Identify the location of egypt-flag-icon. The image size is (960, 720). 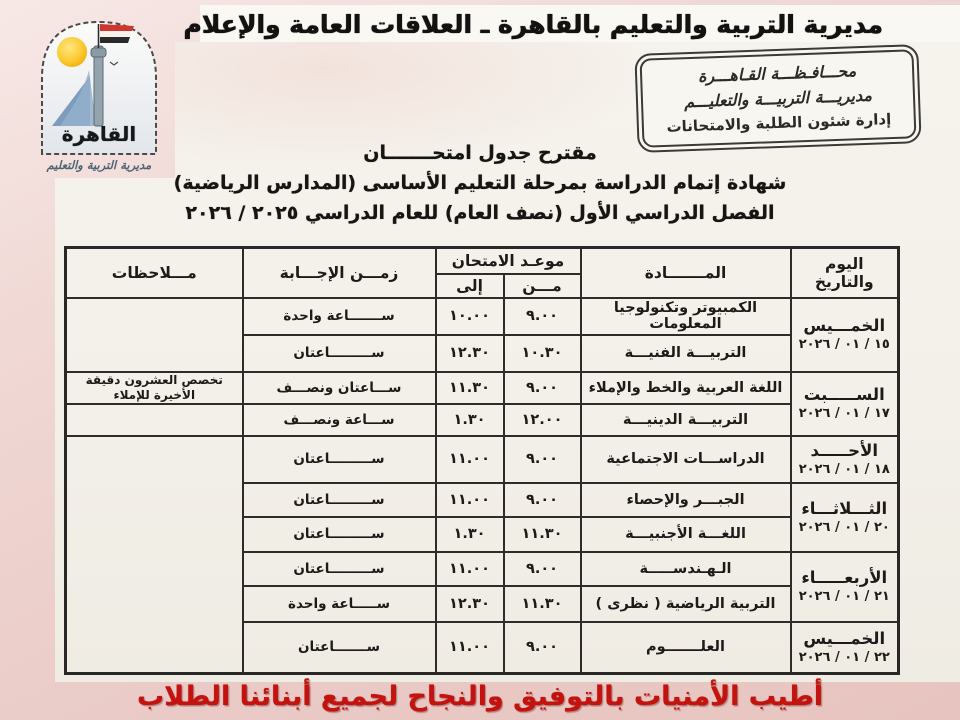
(117, 33).